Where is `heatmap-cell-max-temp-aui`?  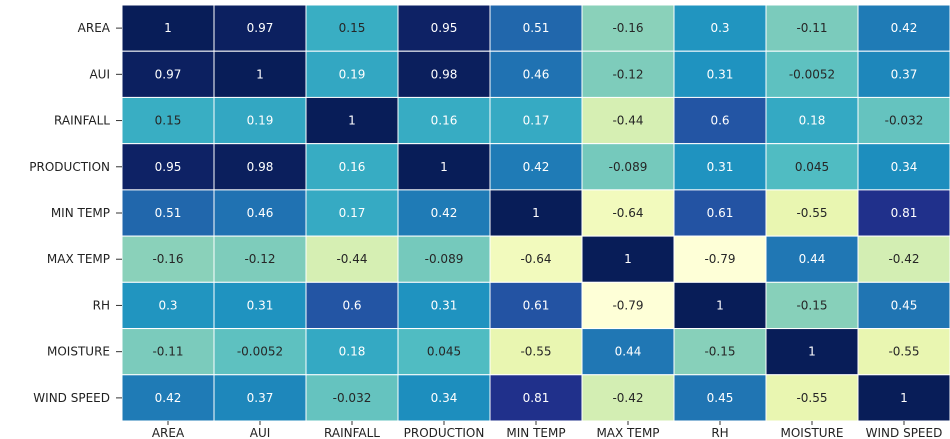
heatmap-cell-max-temp-aui is located at coordinates (260, 259).